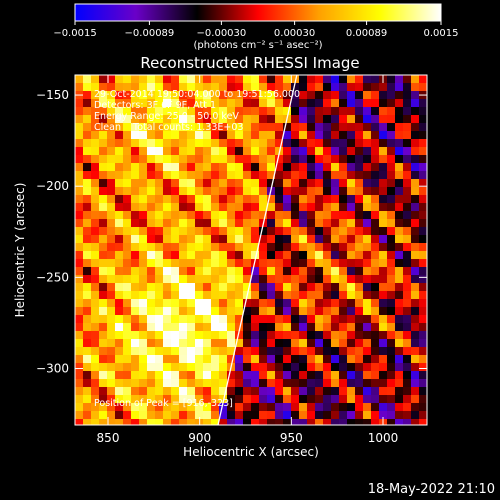 This screenshot has width=500, height=500. I want to click on annotation-time-range: 29-Oct-2014 19:50:04.000 to 19:51:56.000, so click(197, 94).